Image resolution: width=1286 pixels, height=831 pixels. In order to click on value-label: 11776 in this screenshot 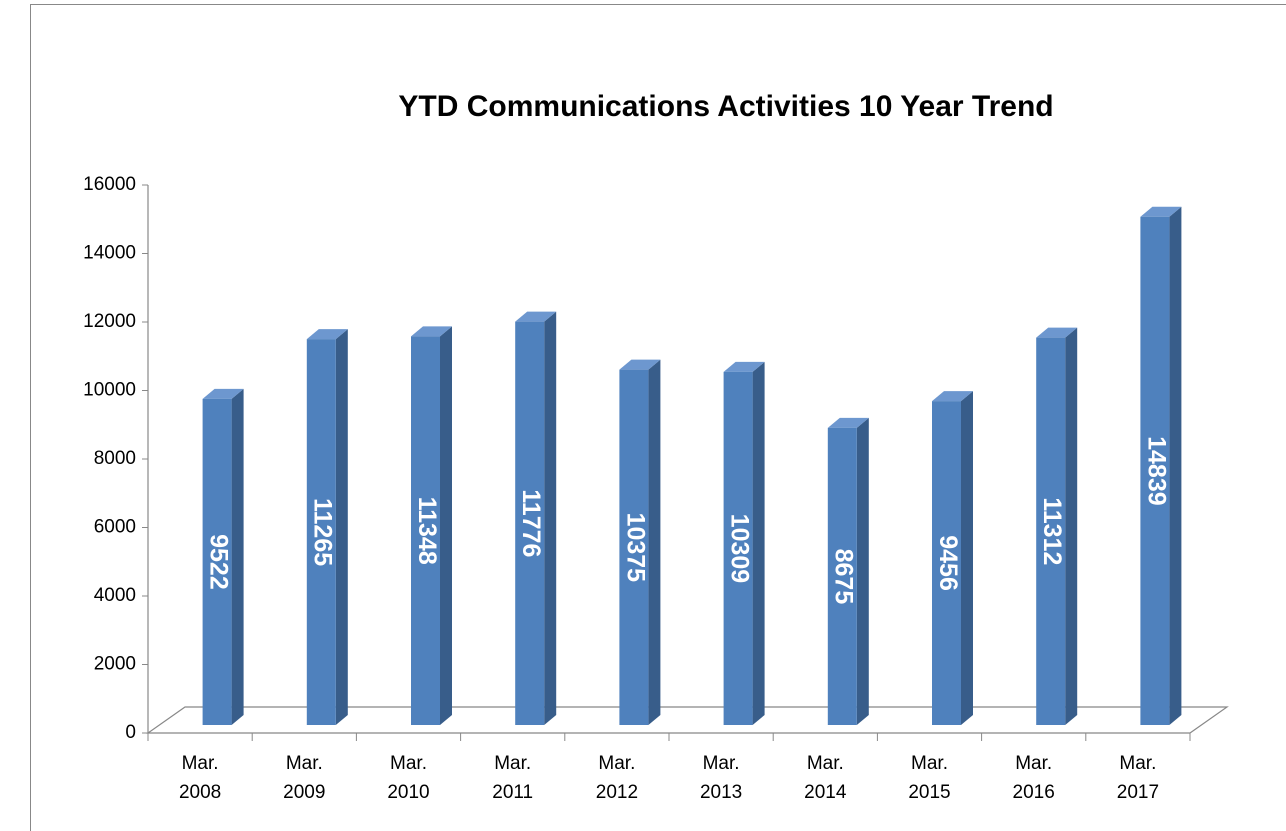, I will do `click(531, 523)`.